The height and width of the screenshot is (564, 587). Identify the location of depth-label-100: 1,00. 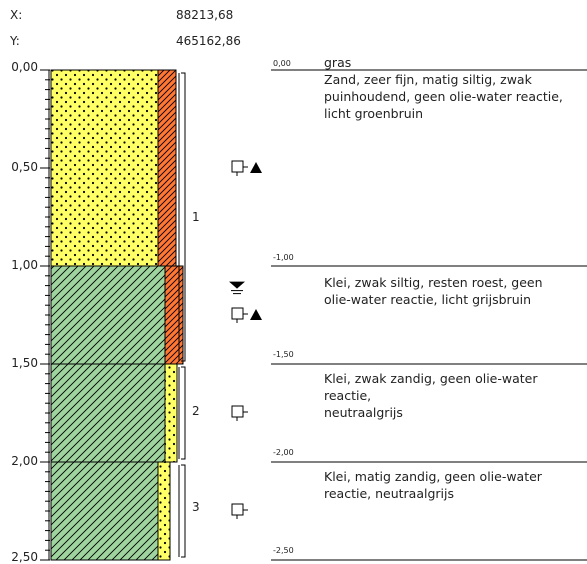
(24, 265).